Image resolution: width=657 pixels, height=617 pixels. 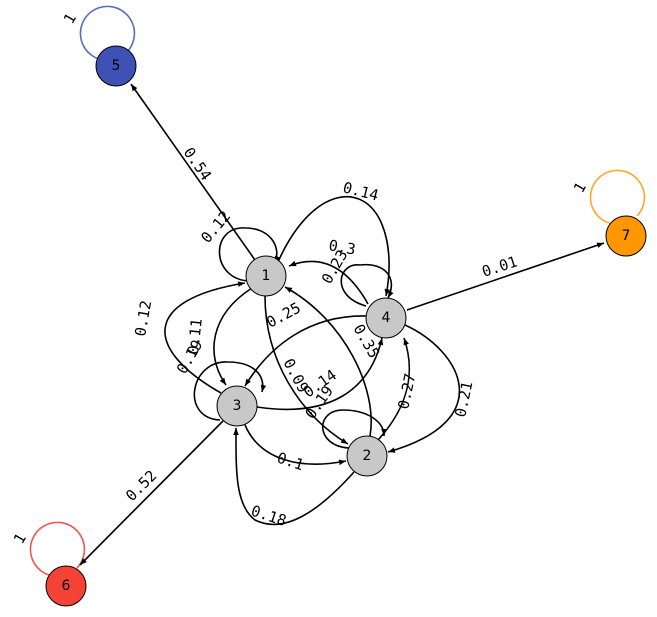 I want to click on edge-label-6-6: 1, so click(x=20, y=538).